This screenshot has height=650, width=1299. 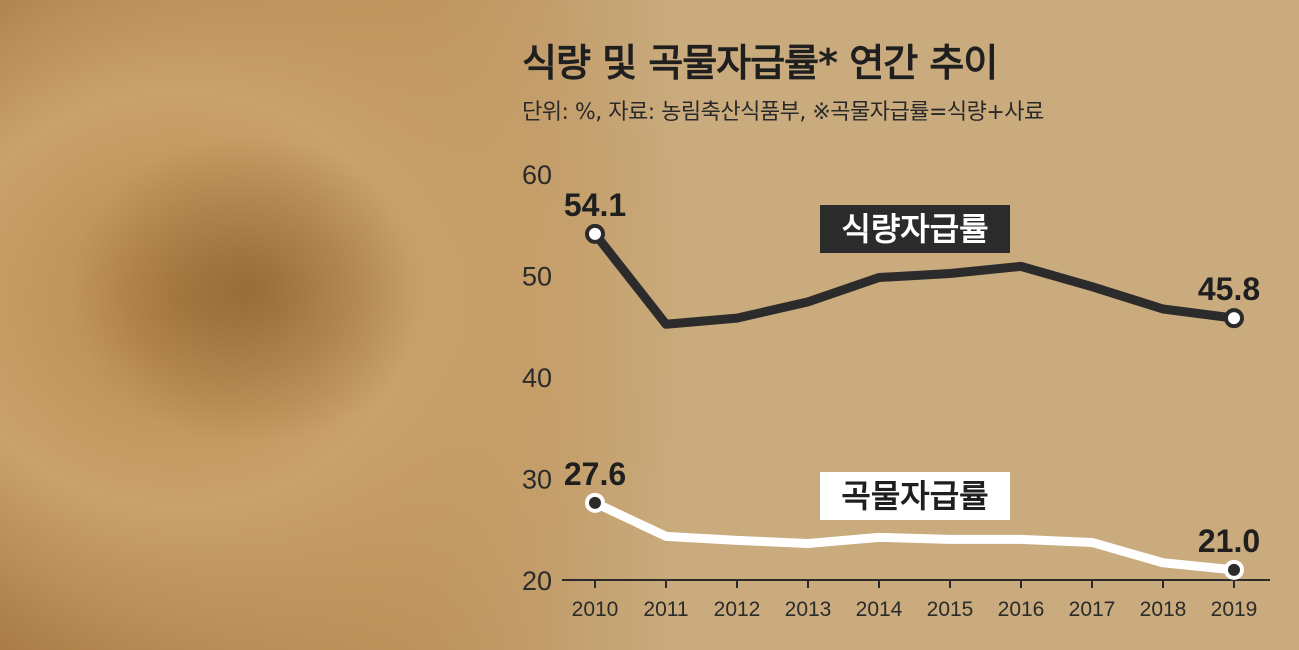 What do you see at coordinates (783, 112) in the screenshot?
I see `chart-subtitle: 단위: %, 자료: 농림축산식품부, ※곡물자급률=식량+사료` at bounding box center [783, 112].